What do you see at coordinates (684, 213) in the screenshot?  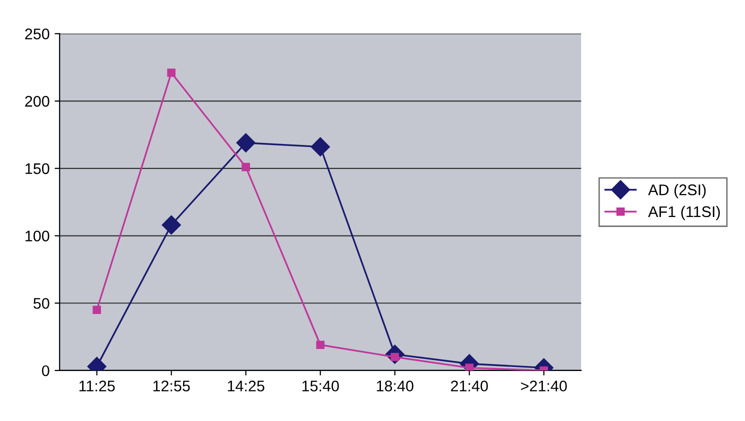 I see `legend-label: AF1 (11SI)` at bounding box center [684, 213].